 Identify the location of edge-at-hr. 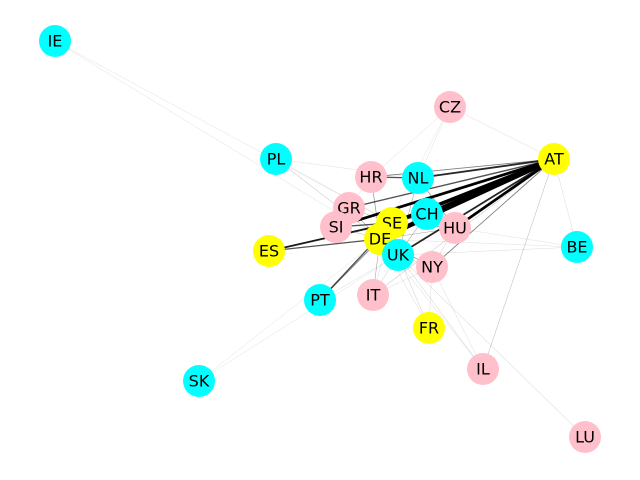
(462, 168).